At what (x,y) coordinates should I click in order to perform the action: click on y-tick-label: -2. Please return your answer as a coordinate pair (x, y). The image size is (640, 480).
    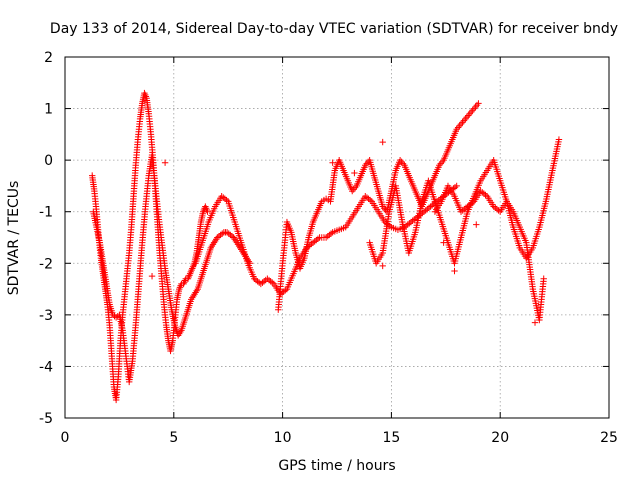
    Looking at the image, I should click on (46, 264).